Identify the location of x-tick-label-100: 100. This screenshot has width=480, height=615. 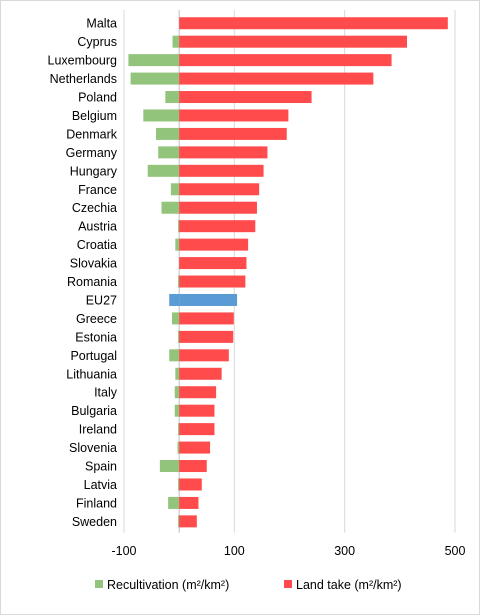
(234, 551).